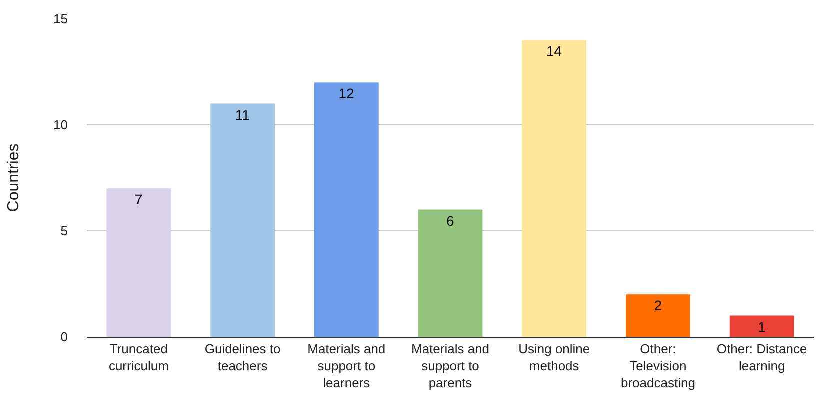 Image resolution: width=826 pixels, height=418 pixels. I want to click on y-tick-label: 5, so click(64, 231).